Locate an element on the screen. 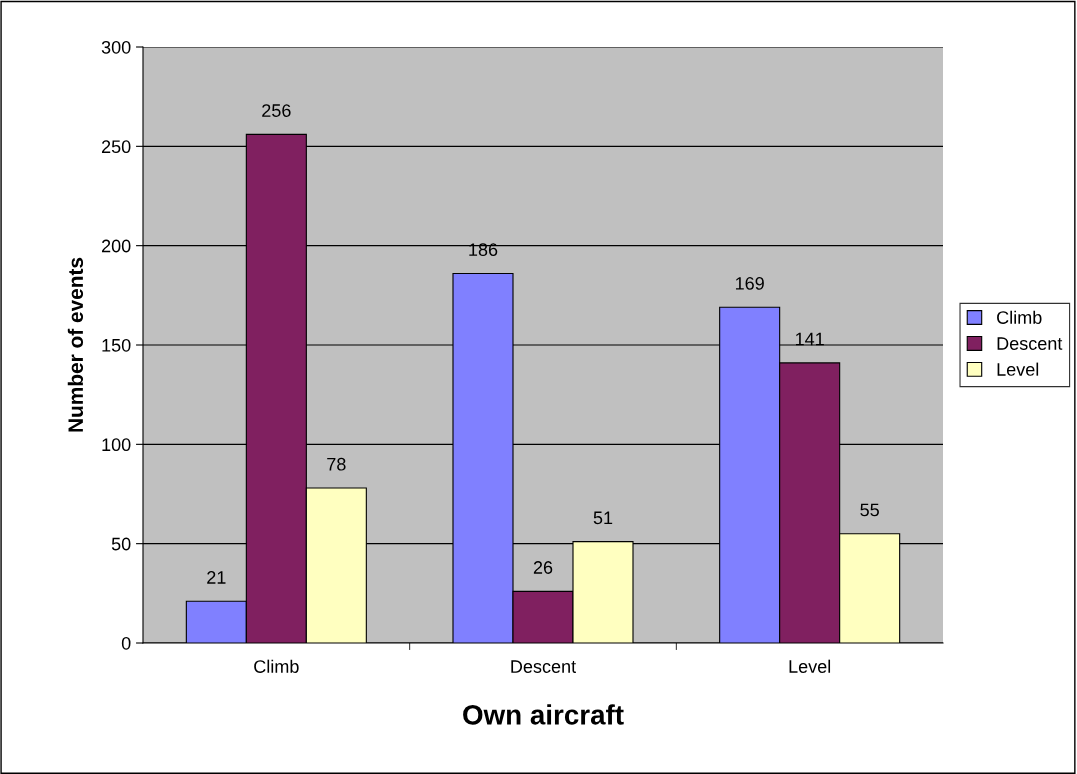 Image resolution: width=1077 pixels, height=774 pixels. y-axis-title: Number of events is located at coordinates (75, 344).